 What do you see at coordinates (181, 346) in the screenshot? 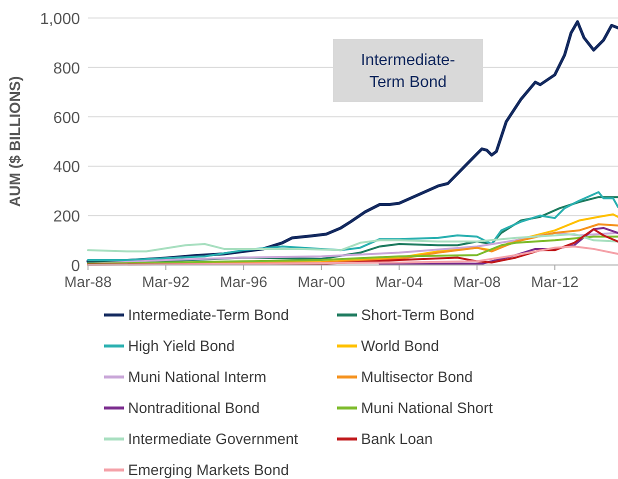
I see `legend-label: High Yield Bond` at bounding box center [181, 346].